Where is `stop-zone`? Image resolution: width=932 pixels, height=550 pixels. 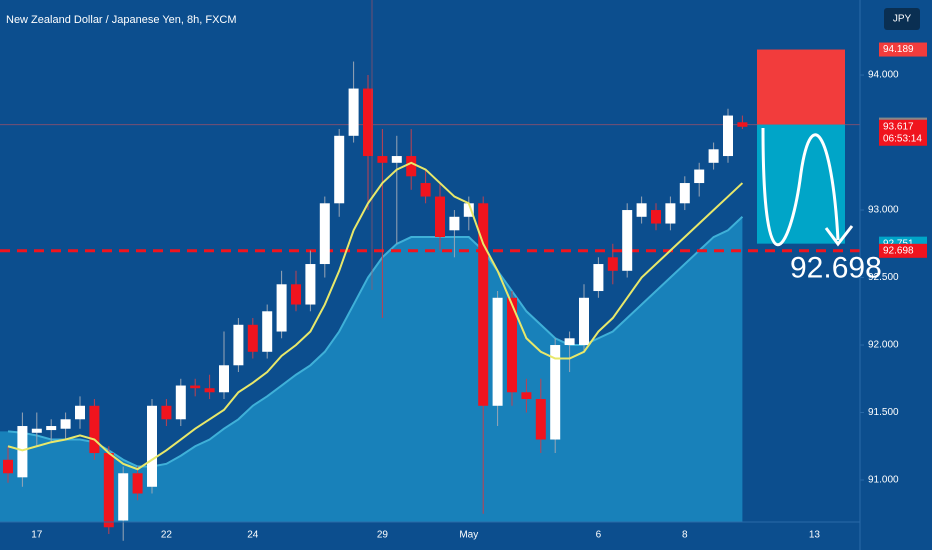 stop-zone is located at coordinates (801, 87).